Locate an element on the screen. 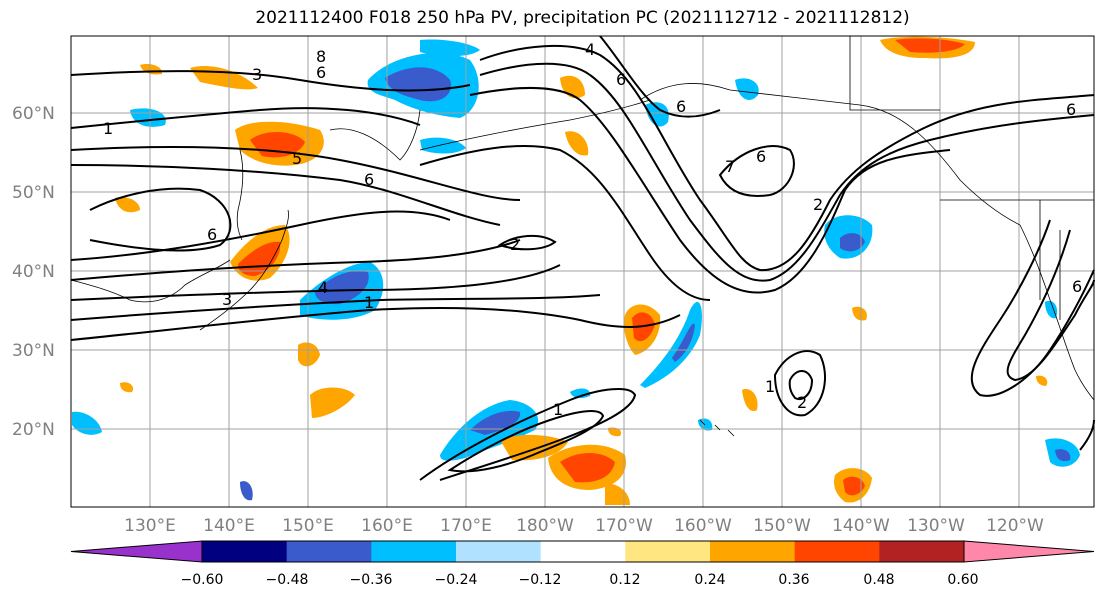  coastline-asia is located at coordinates (150, 281).